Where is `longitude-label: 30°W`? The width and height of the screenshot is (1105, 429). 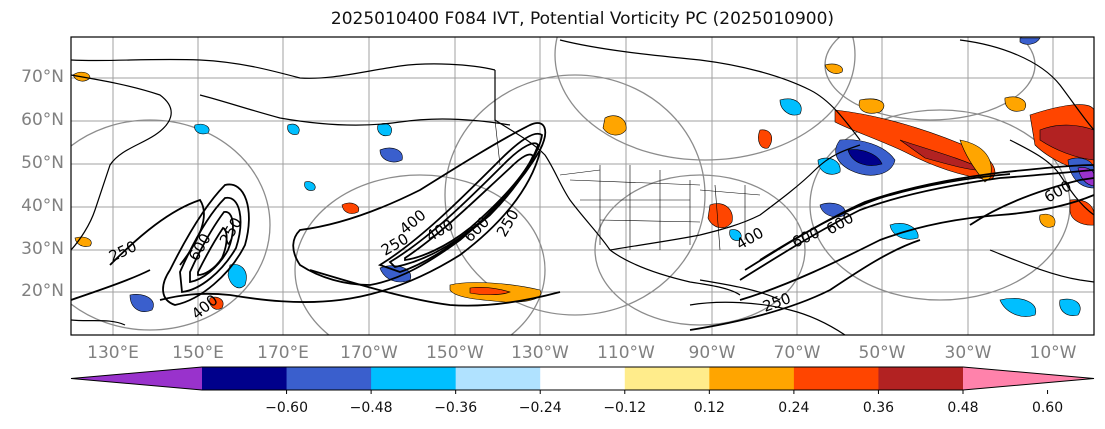
longitude-label: 30°W is located at coordinates (968, 353).